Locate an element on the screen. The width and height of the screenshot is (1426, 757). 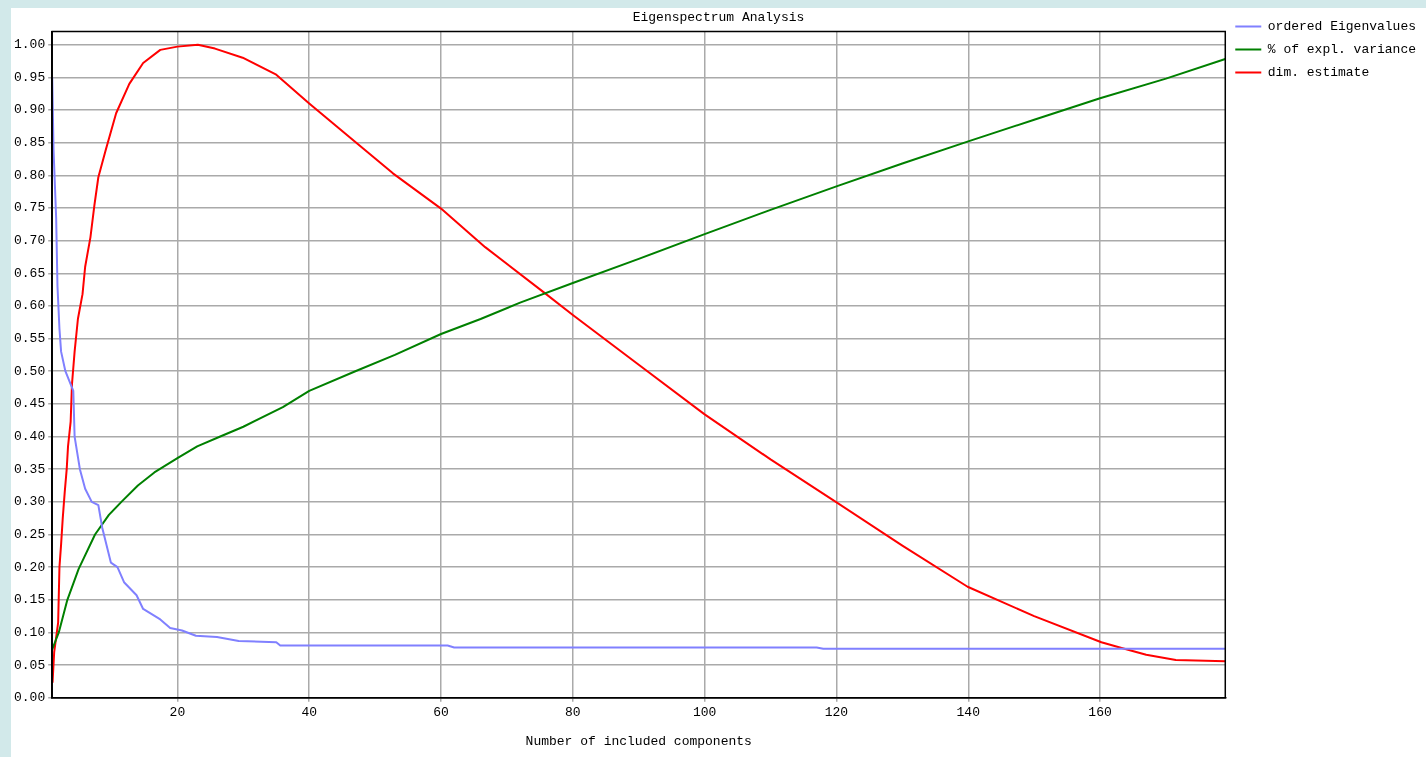
y-tick-label: 0.20 is located at coordinates (29, 567).